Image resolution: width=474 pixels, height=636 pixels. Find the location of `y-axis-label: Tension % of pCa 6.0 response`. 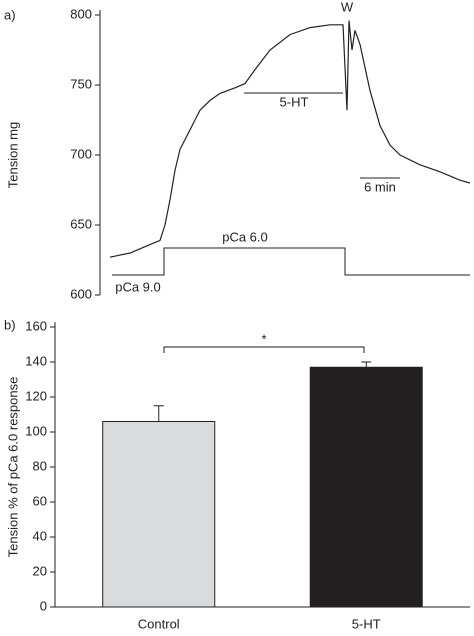

y-axis-label: Tension % of pCa 6.0 response is located at coordinates (12, 467).